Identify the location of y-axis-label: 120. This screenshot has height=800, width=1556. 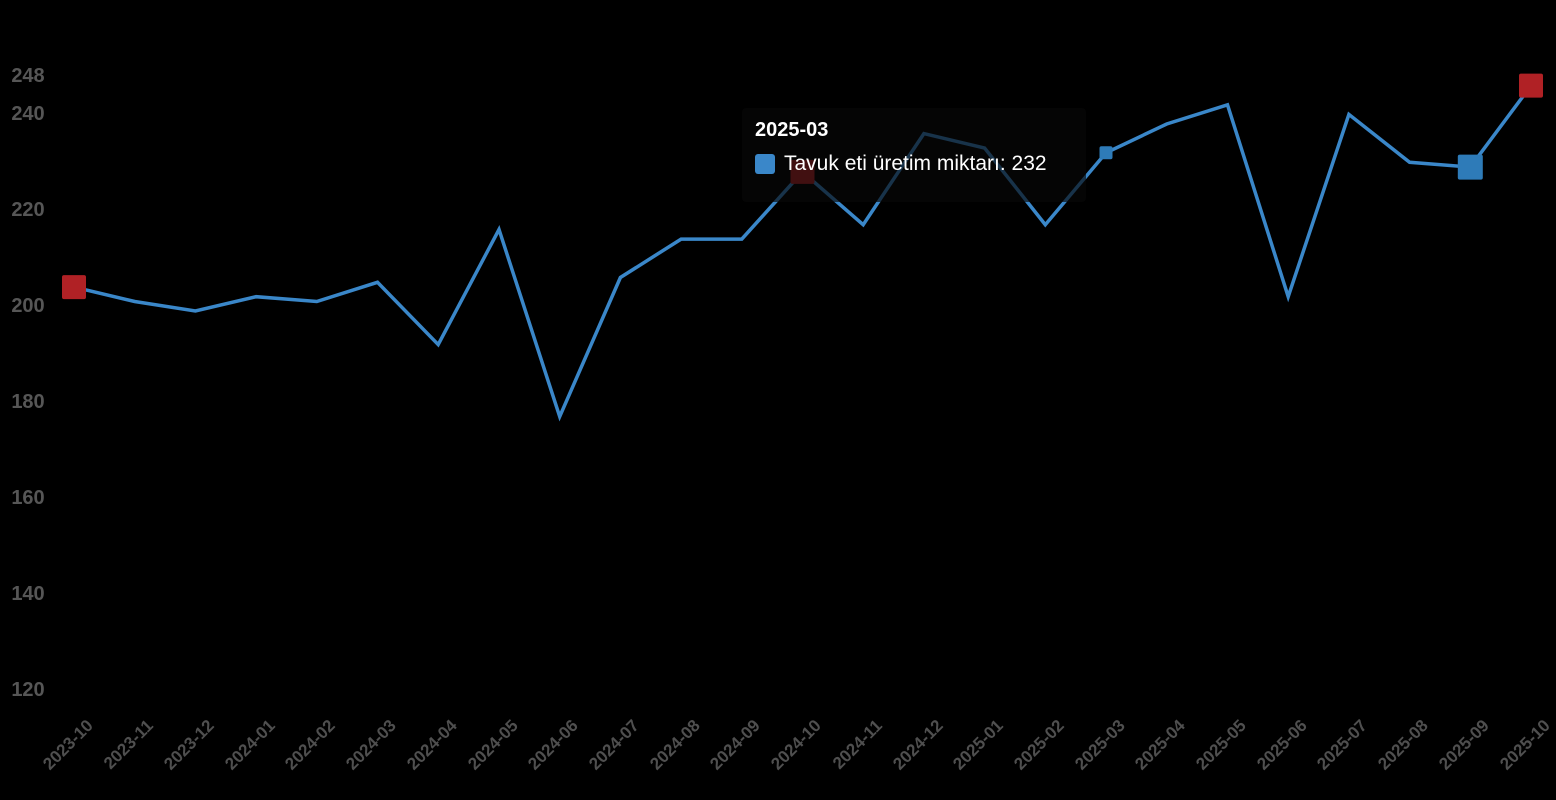
(28, 690).